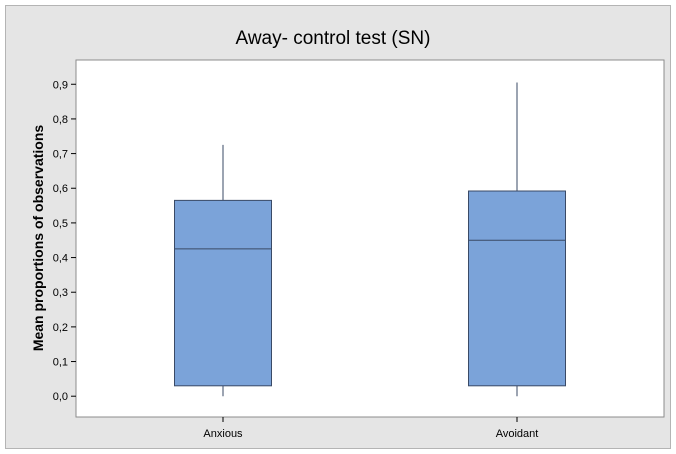  Describe the element at coordinates (60, 189) in the screenshot. I see `y-tick-label: 0,6` at that location.